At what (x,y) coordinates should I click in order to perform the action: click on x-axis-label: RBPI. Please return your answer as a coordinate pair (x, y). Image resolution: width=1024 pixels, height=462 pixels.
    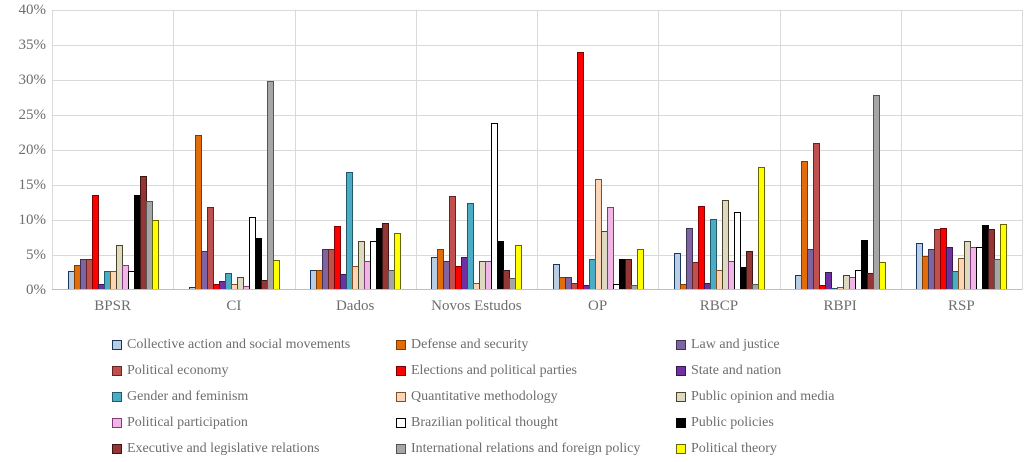
    Looking at the image, I should click on (840, 306).